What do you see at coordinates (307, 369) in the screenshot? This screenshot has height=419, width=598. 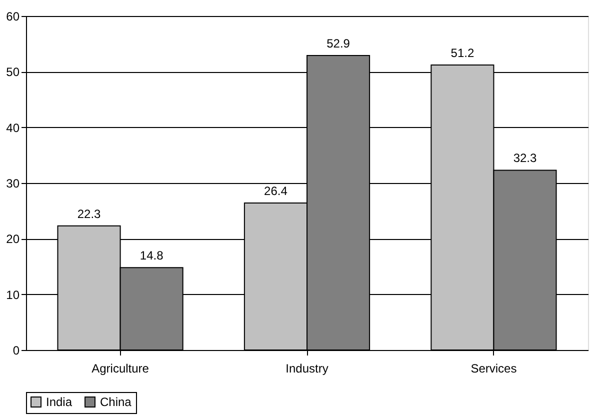 I see `x-tick-label: Industry` at bounding box center [307, 369].